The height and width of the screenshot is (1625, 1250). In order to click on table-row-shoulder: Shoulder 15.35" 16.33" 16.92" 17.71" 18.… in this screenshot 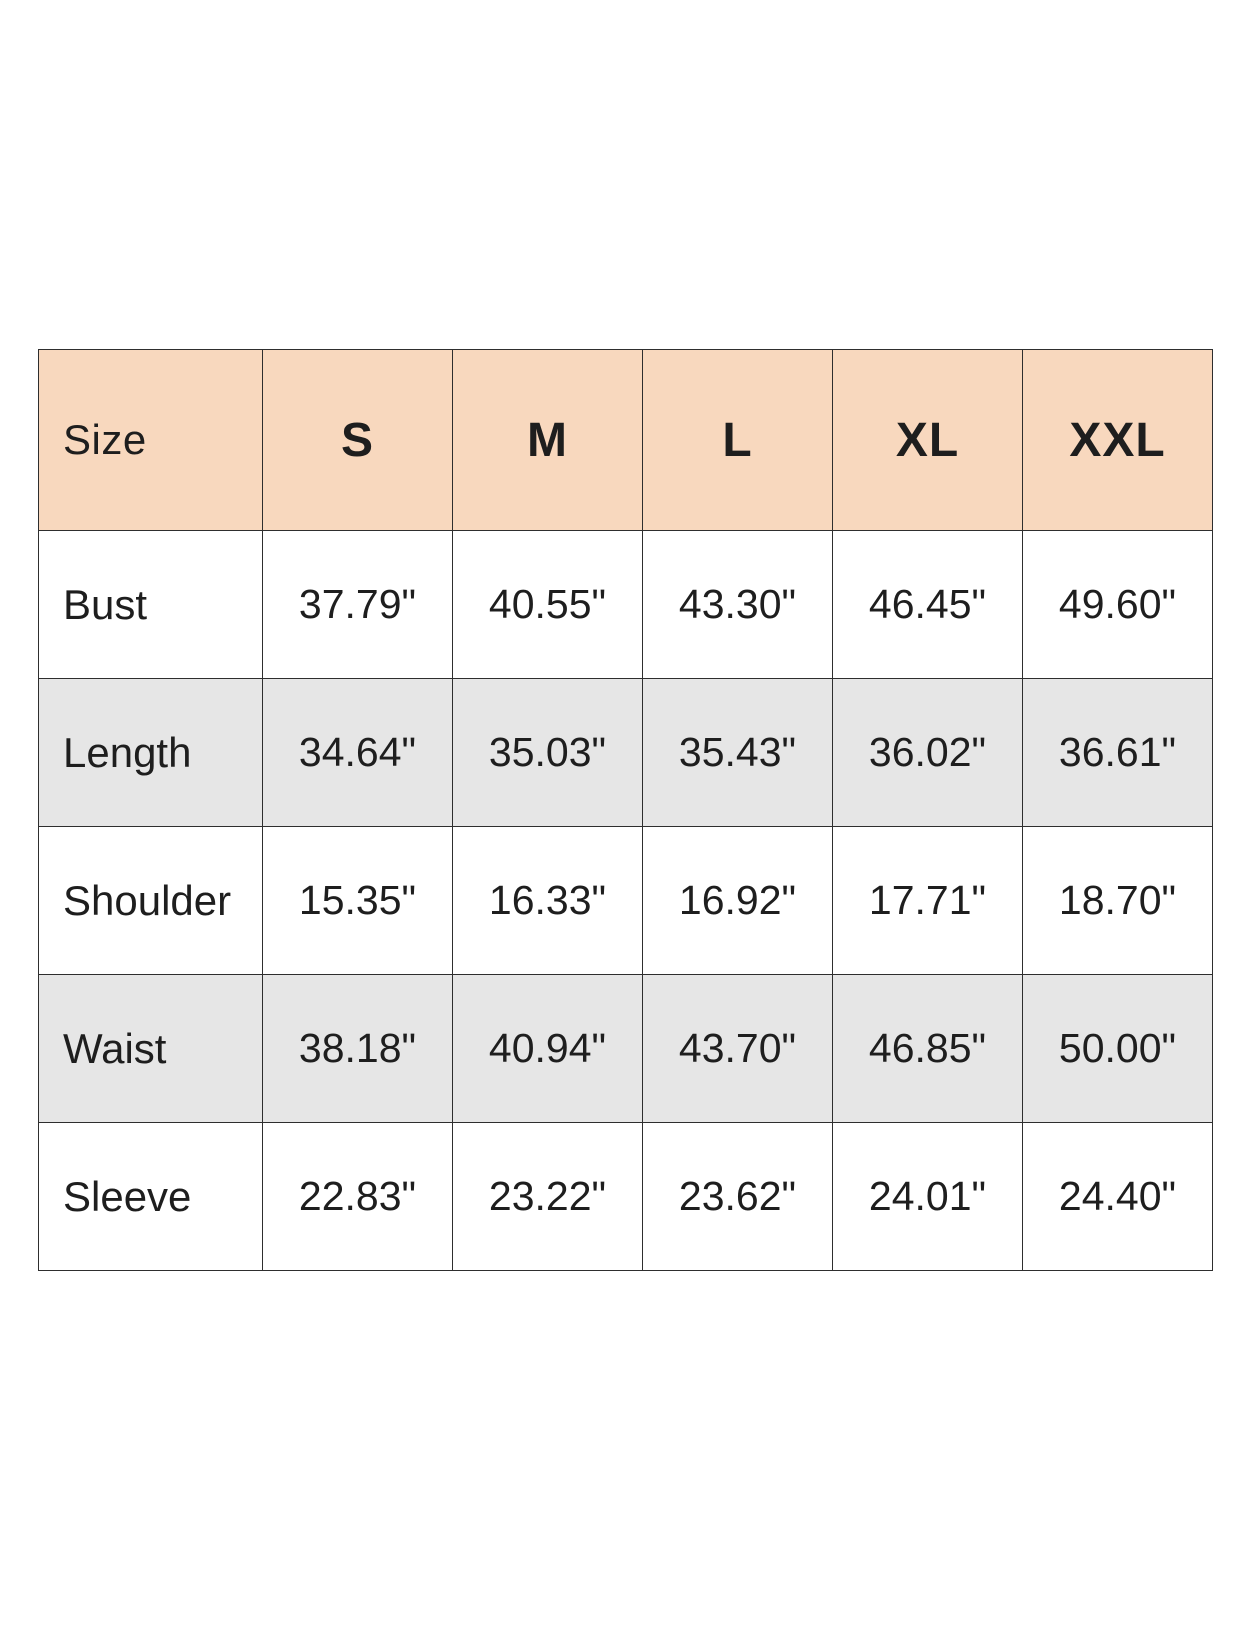, I will do `click(625, 900)`.